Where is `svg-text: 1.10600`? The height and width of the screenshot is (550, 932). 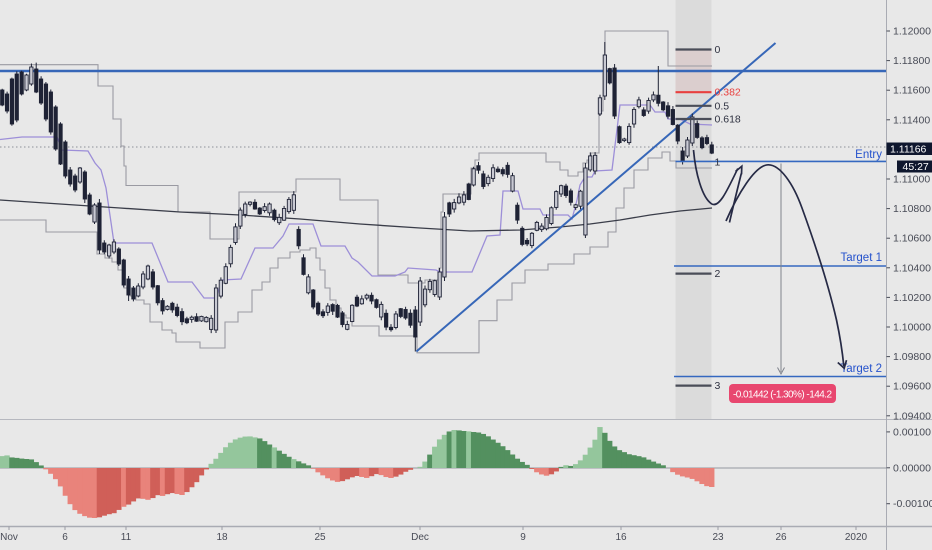
svg-text: 1.10600 is located at coordinates (912, 239).